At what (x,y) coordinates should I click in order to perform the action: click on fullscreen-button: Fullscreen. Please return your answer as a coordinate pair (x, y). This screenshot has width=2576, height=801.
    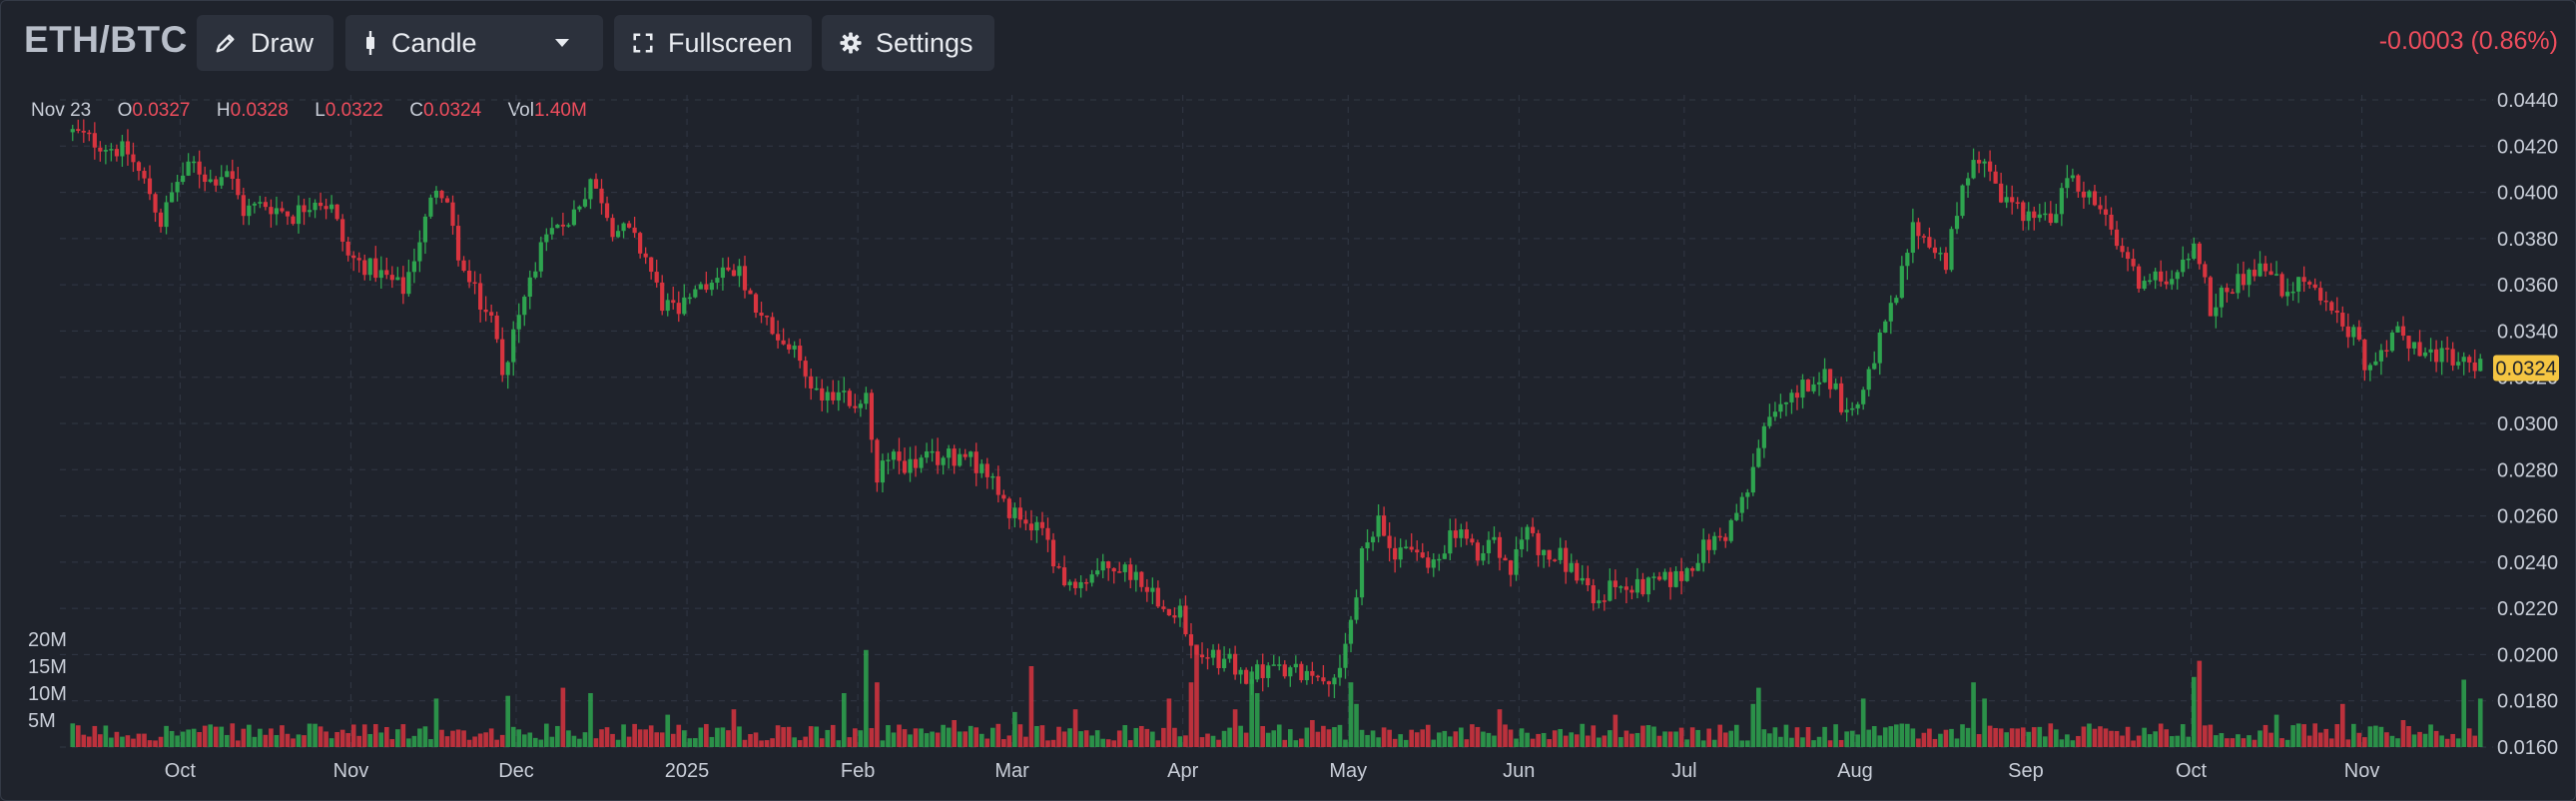
    Looking at the image, I should click on (713, 43).